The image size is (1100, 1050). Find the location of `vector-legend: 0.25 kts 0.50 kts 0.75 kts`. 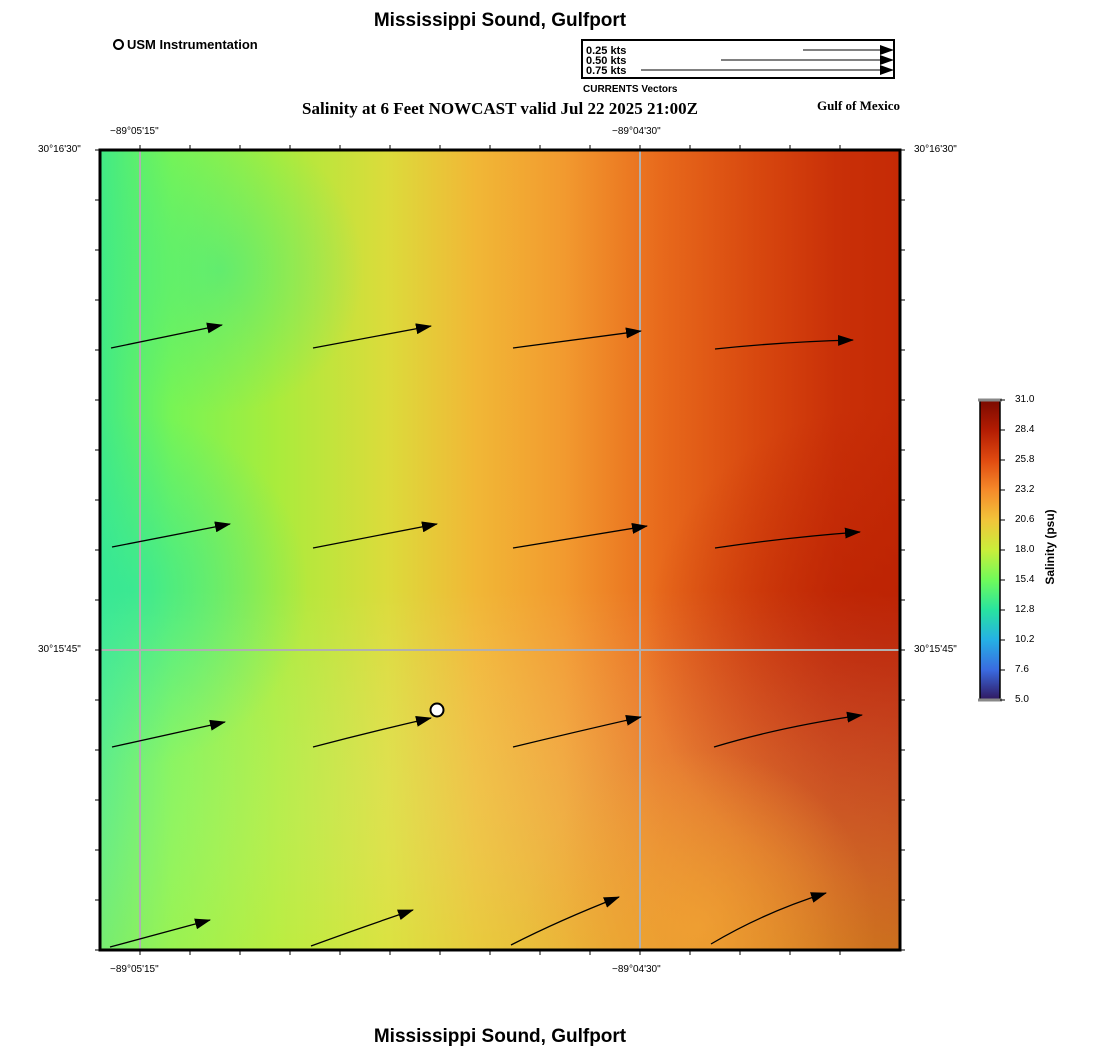

vector-legend: 0.25 kts 0.50 kts 0.75 kts is located at coordinates (738, 59).